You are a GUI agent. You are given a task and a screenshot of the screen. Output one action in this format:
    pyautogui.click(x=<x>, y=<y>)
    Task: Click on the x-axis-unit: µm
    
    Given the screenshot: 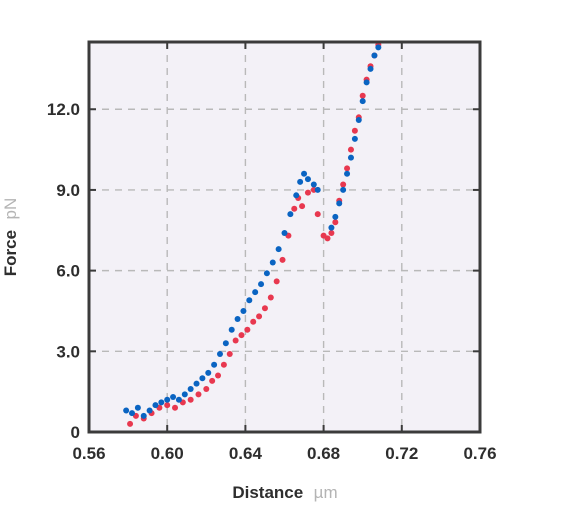 What is the action you would take?
    pyautogui.click(x=326, y=492)
    